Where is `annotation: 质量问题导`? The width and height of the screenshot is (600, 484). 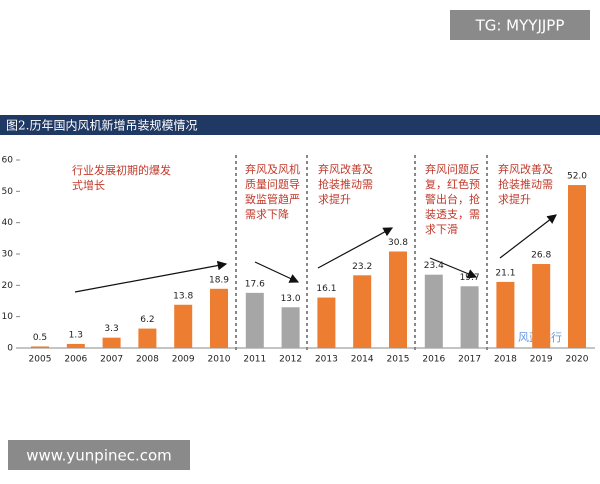
annotation: 质量问题导 is located at coordinates (272, 184).